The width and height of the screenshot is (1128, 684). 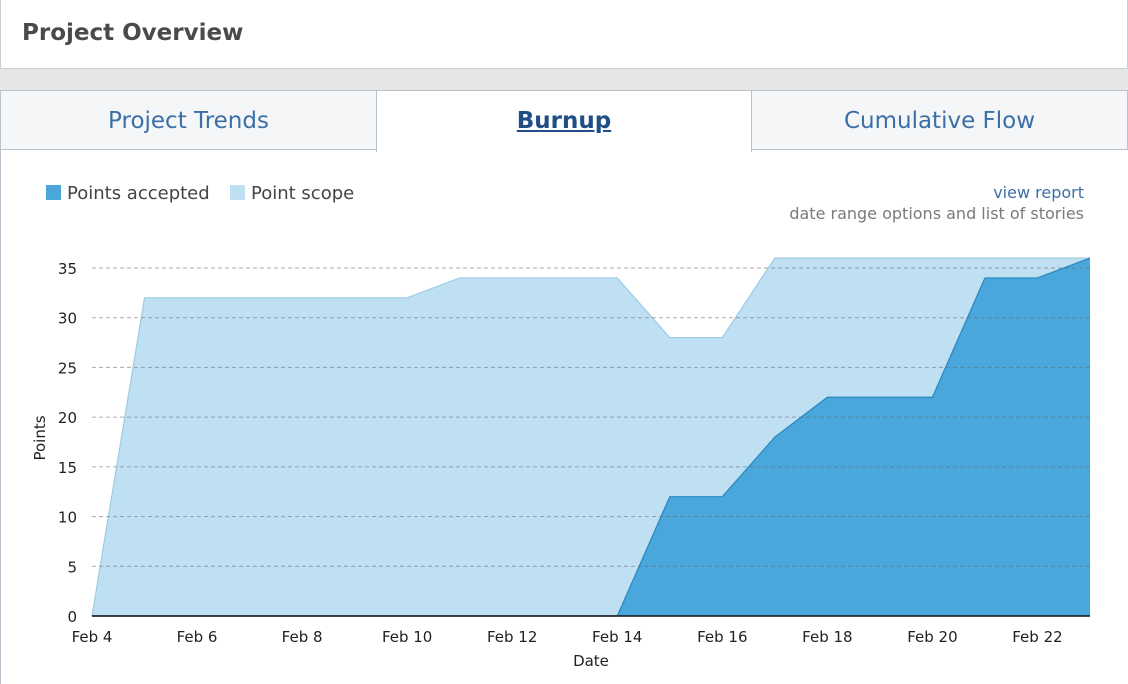 I want to click on page-title: Project Overview, so click(x=133, y=33).